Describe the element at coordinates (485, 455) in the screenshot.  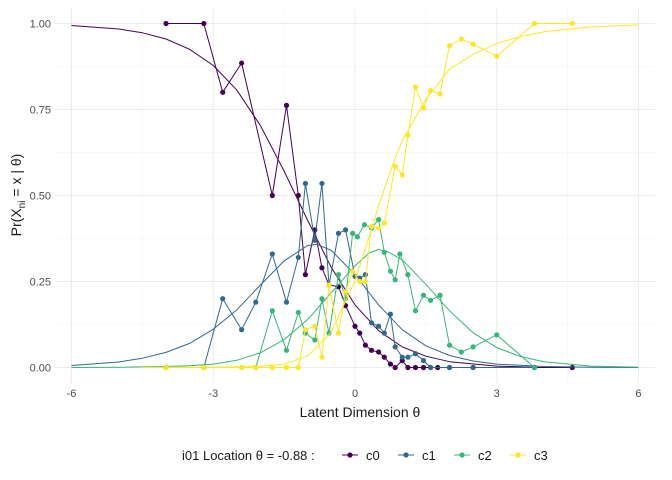
I see `legend-label-c2: c2` at that location.